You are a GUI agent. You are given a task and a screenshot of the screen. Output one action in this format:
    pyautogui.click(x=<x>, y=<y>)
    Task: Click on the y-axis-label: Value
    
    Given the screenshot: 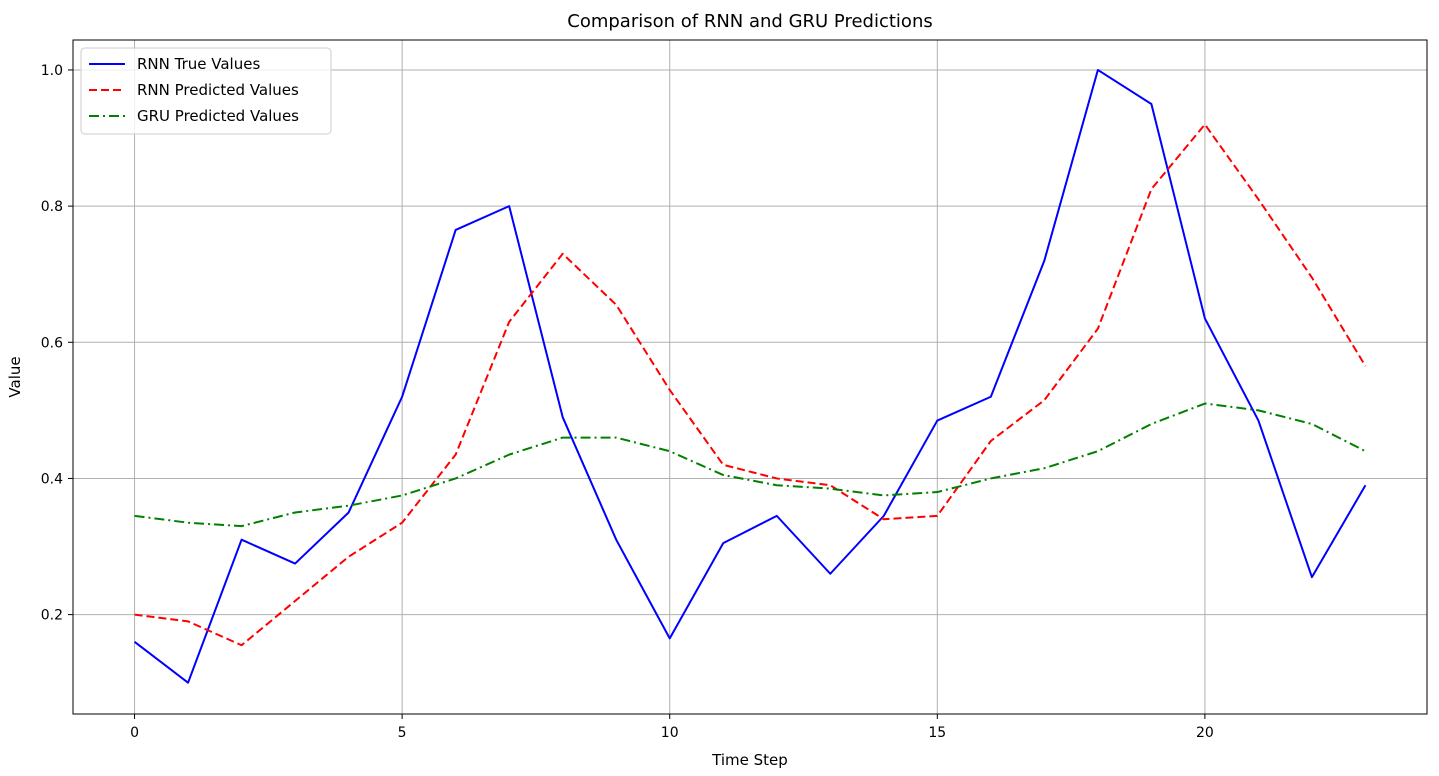 What is the action you would take?
    pyautogui.click(x=15, y=376)
    